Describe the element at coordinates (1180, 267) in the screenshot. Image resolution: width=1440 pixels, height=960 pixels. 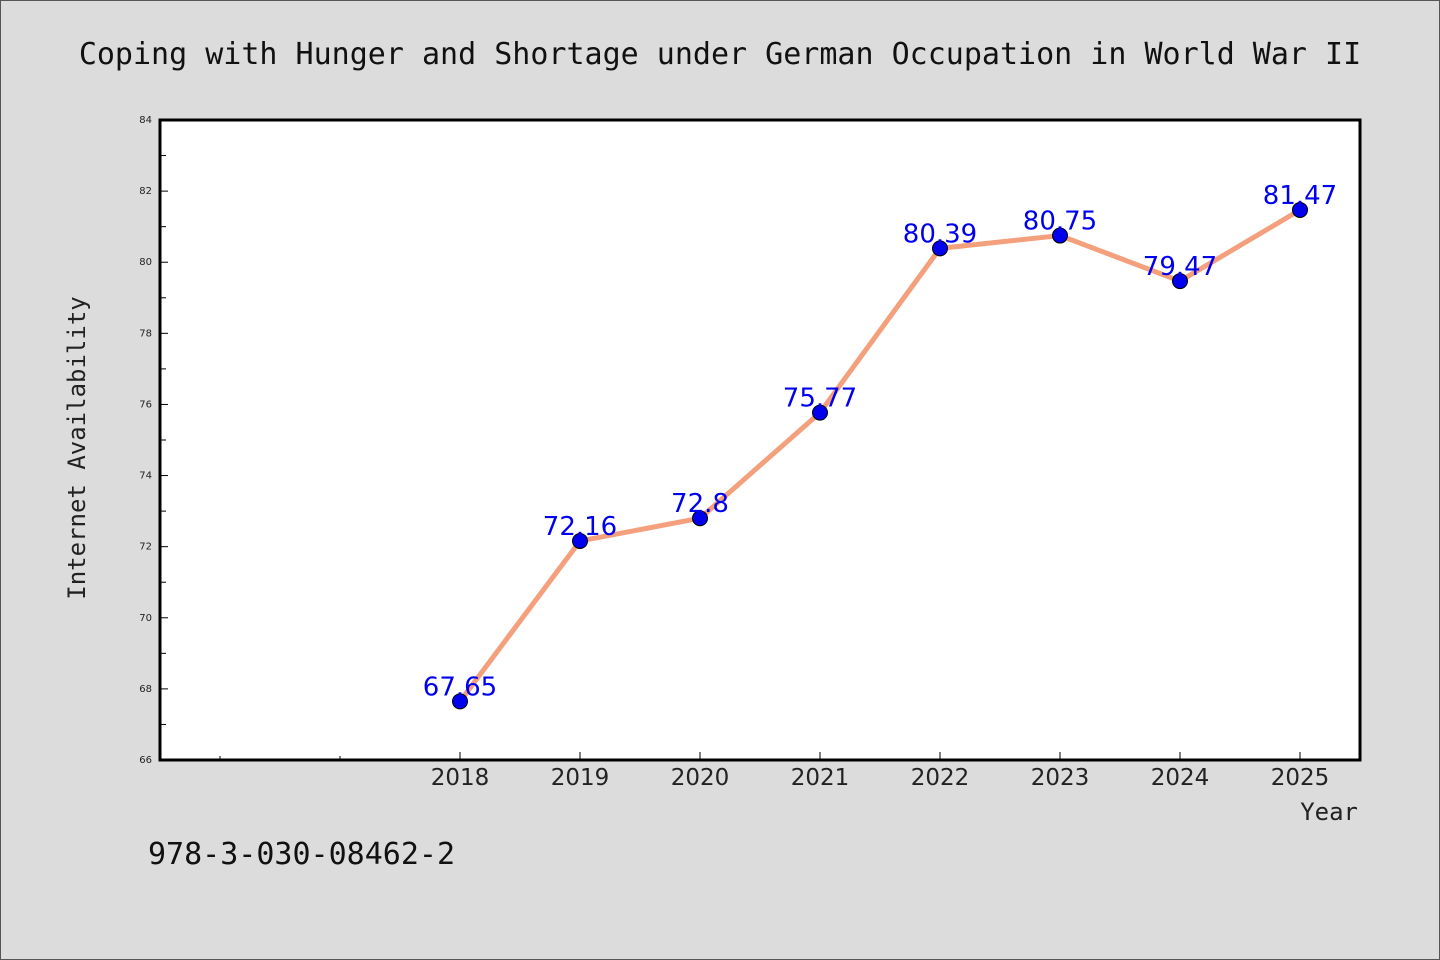
I see `data-label: 79.47` at that location.